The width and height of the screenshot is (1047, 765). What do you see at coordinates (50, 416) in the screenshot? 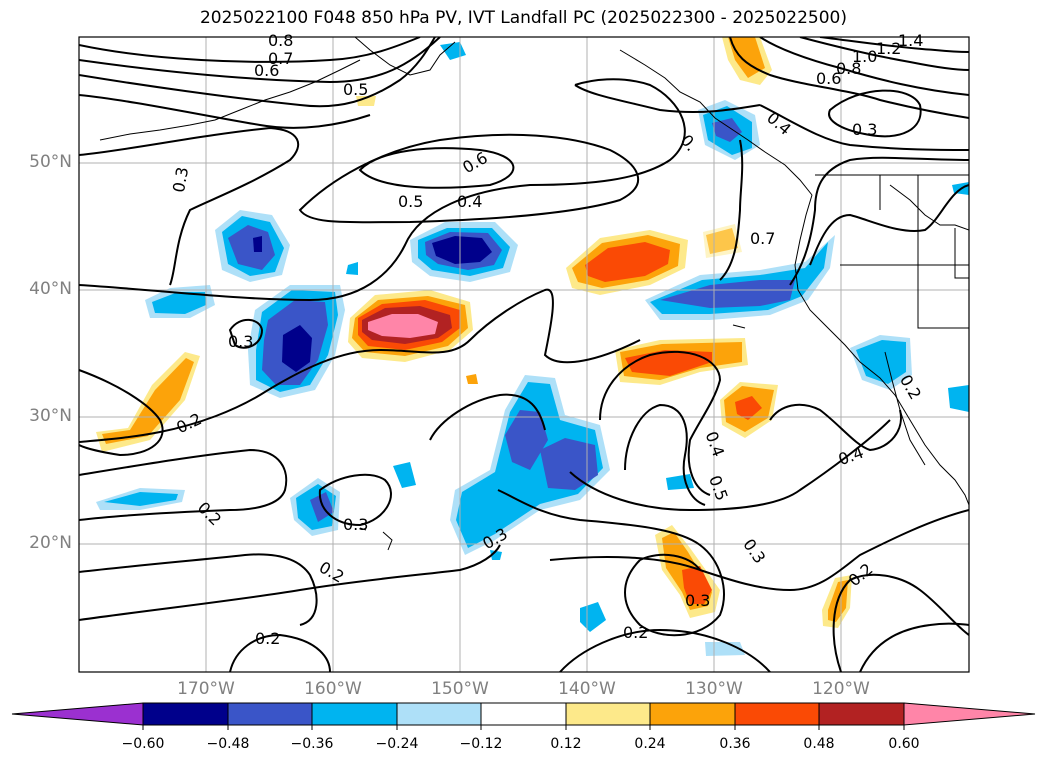
I see `lat-label: 30°N` at bounding box center [50, 416].